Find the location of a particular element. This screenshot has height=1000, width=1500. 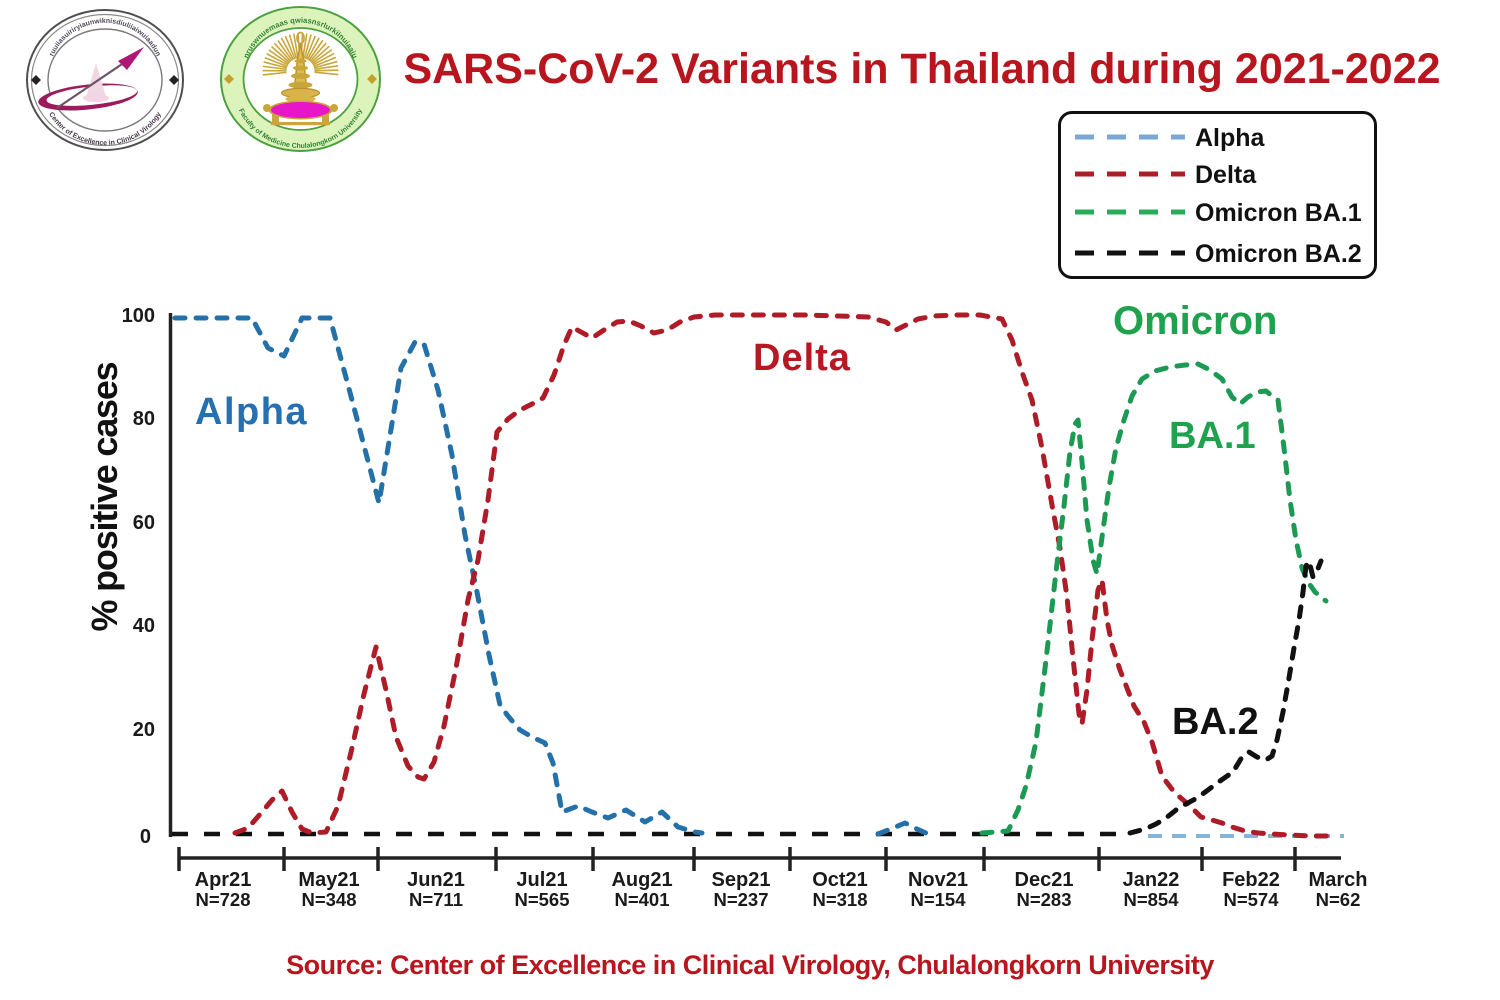

svg-text: BA.1 is located at coordinates (1212, 436).